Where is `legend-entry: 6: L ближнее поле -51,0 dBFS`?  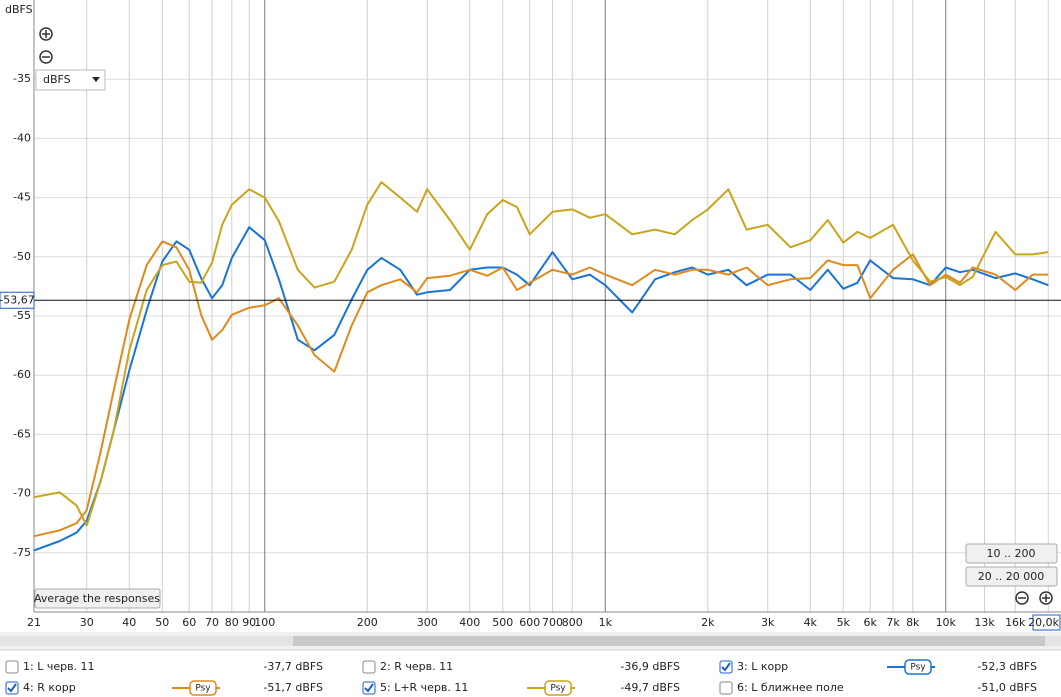 legend-entry: 6: L ближнее поле -51,0 dBFS is located at coordinates (878, 688).